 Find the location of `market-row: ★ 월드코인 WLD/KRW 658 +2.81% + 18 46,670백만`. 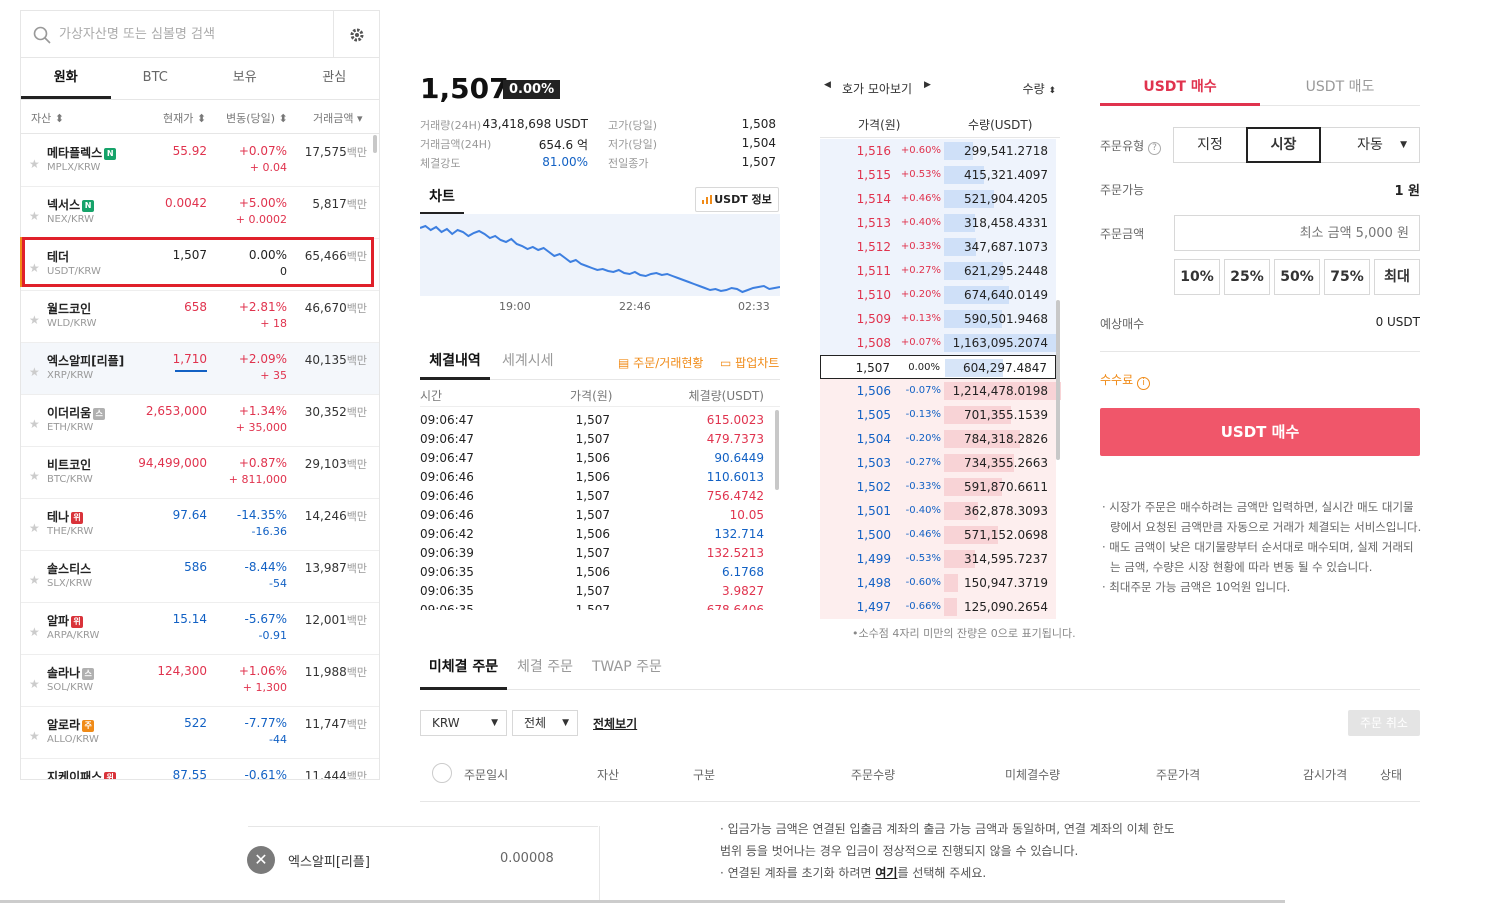

market-row: ★ 월드코인 WLD/KRW 658 +2.81% + 18 46,670백만 is located at coordinates (200, 317).